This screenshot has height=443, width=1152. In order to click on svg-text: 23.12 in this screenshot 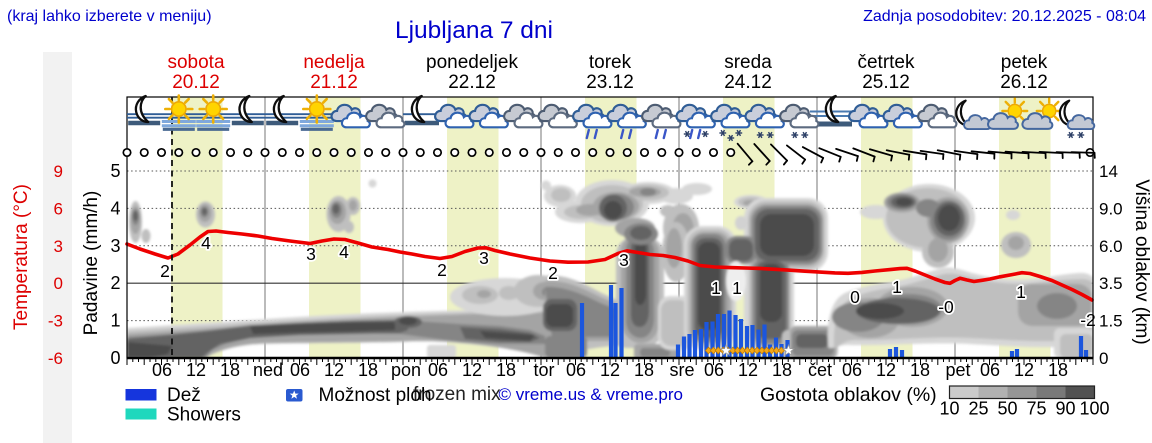, I will do `click(610, 82)`.